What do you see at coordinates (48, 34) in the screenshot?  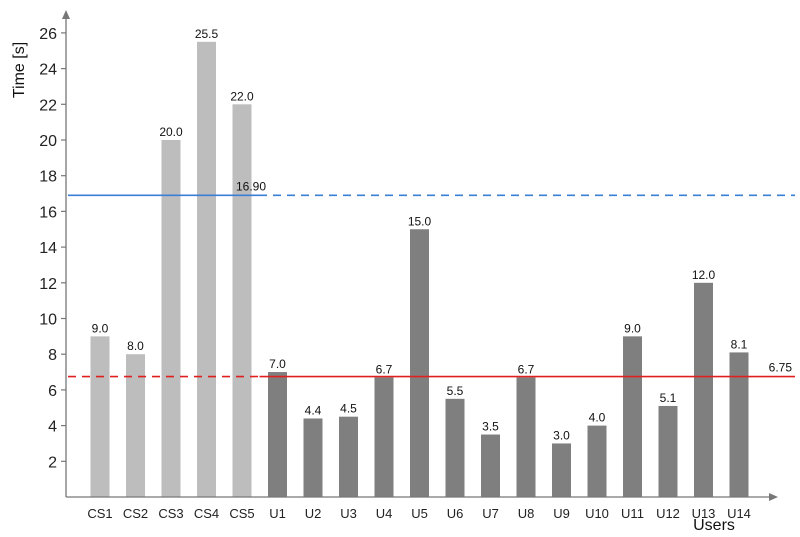 I see `y-tick-label-26: 26` at bounding box center [48, 34].